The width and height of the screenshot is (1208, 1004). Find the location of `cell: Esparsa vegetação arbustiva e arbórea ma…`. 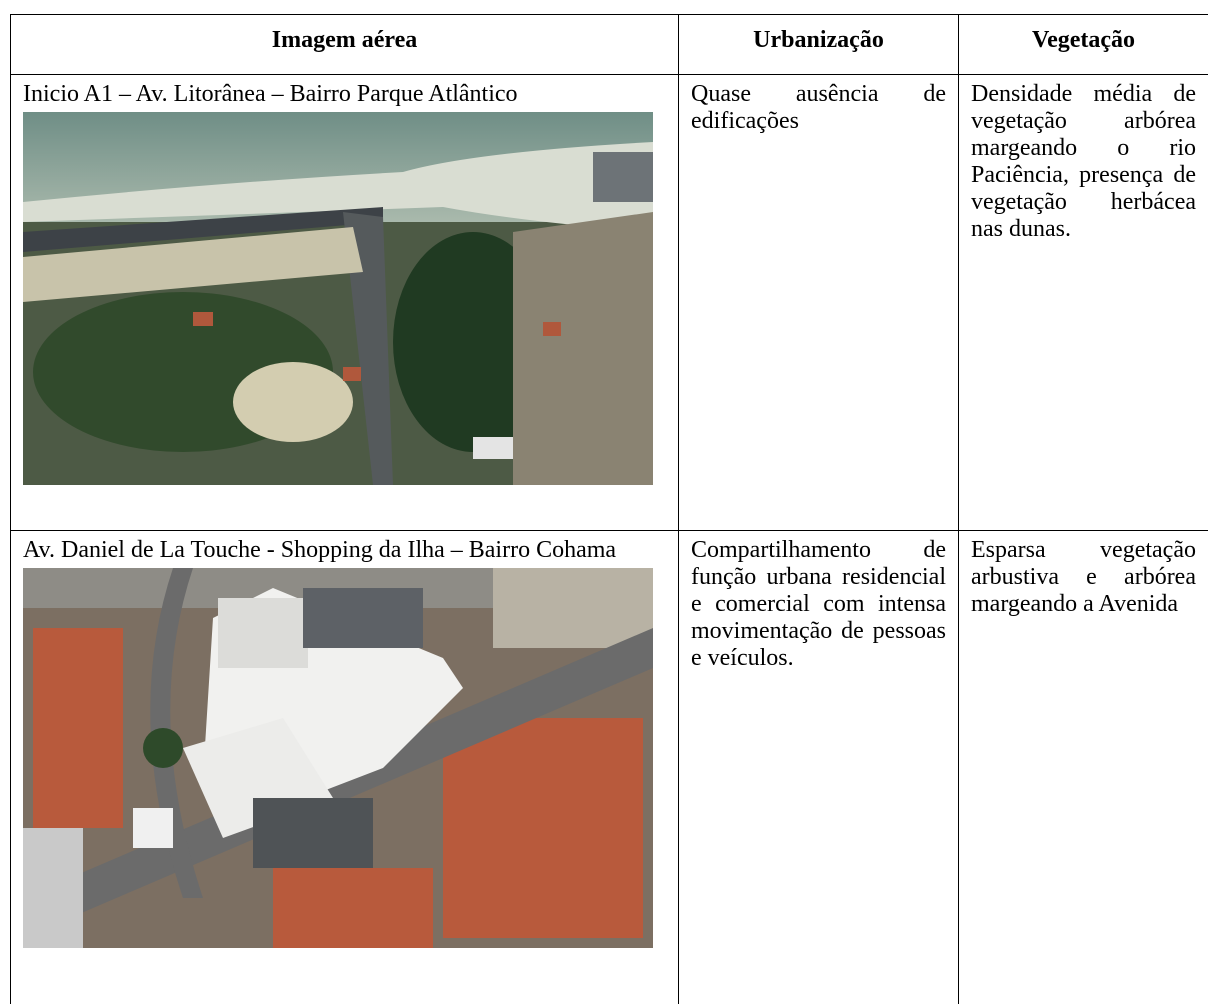

cell: Esparsa vegetação arbustiva e arbórea ma… is located at coordinates (1083, 767).